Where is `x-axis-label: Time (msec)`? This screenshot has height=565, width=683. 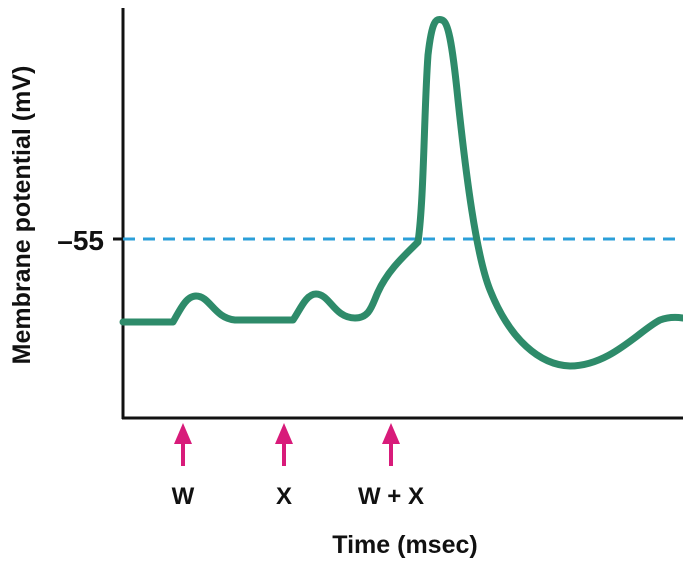
x-axis-label: Time (msec) is located at coordinates (404, 545).